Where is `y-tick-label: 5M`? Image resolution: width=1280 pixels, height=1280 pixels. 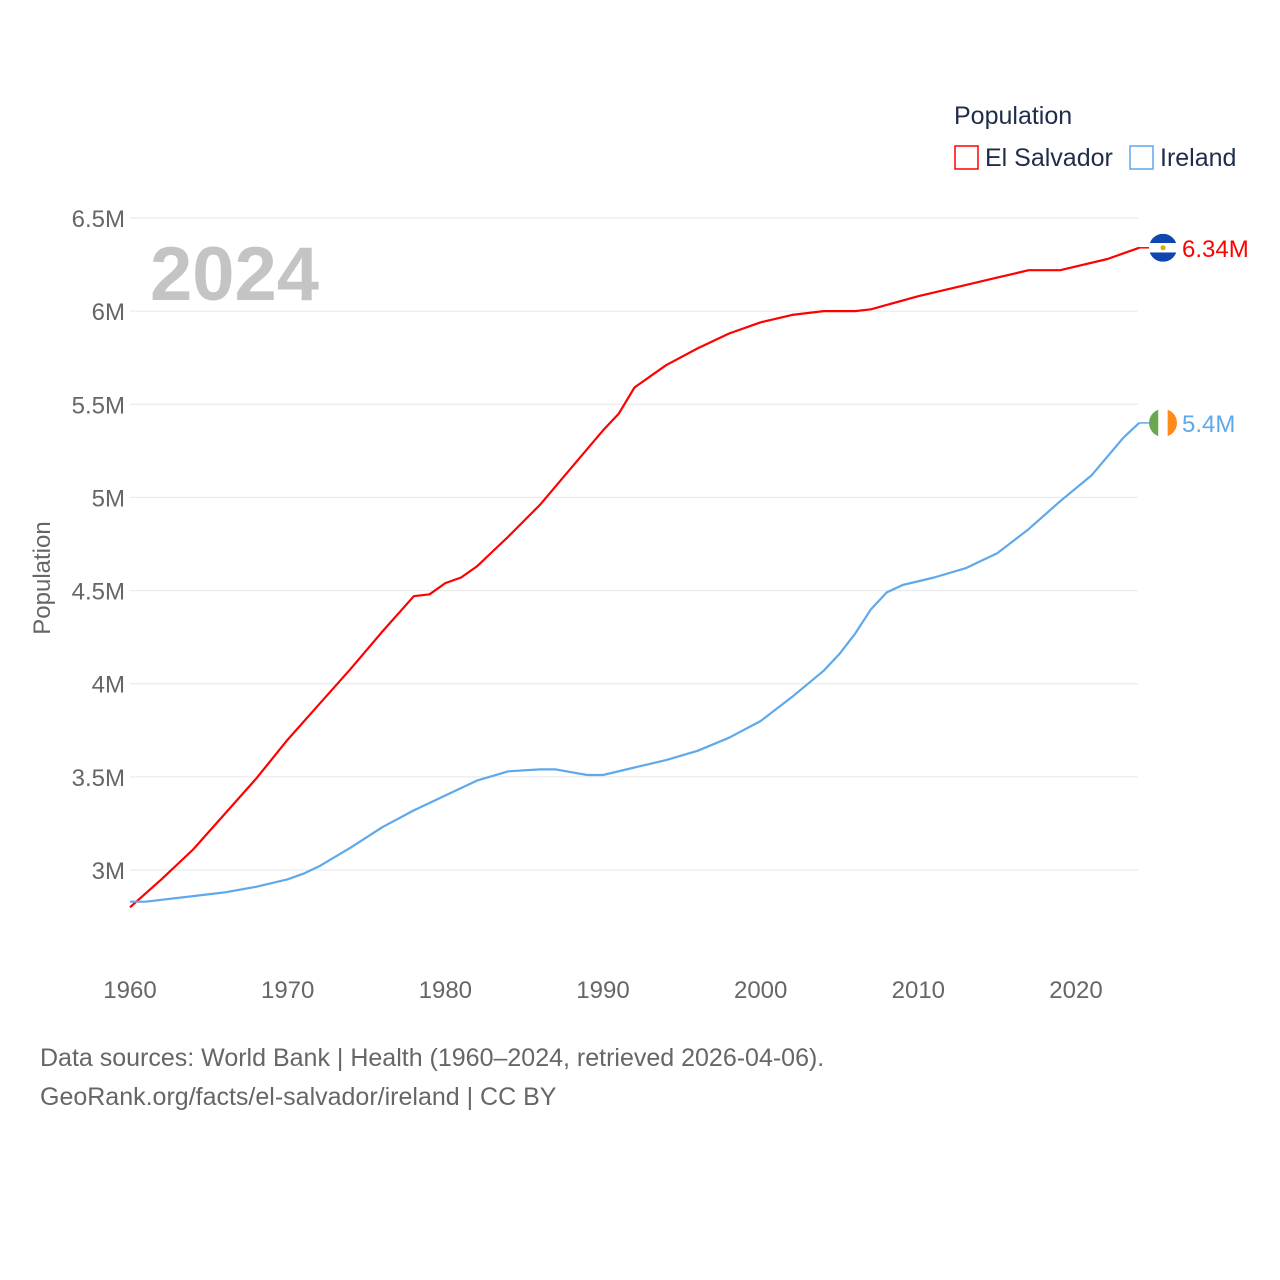
y-tick-label: 5M is located at coordinates (108, 498).